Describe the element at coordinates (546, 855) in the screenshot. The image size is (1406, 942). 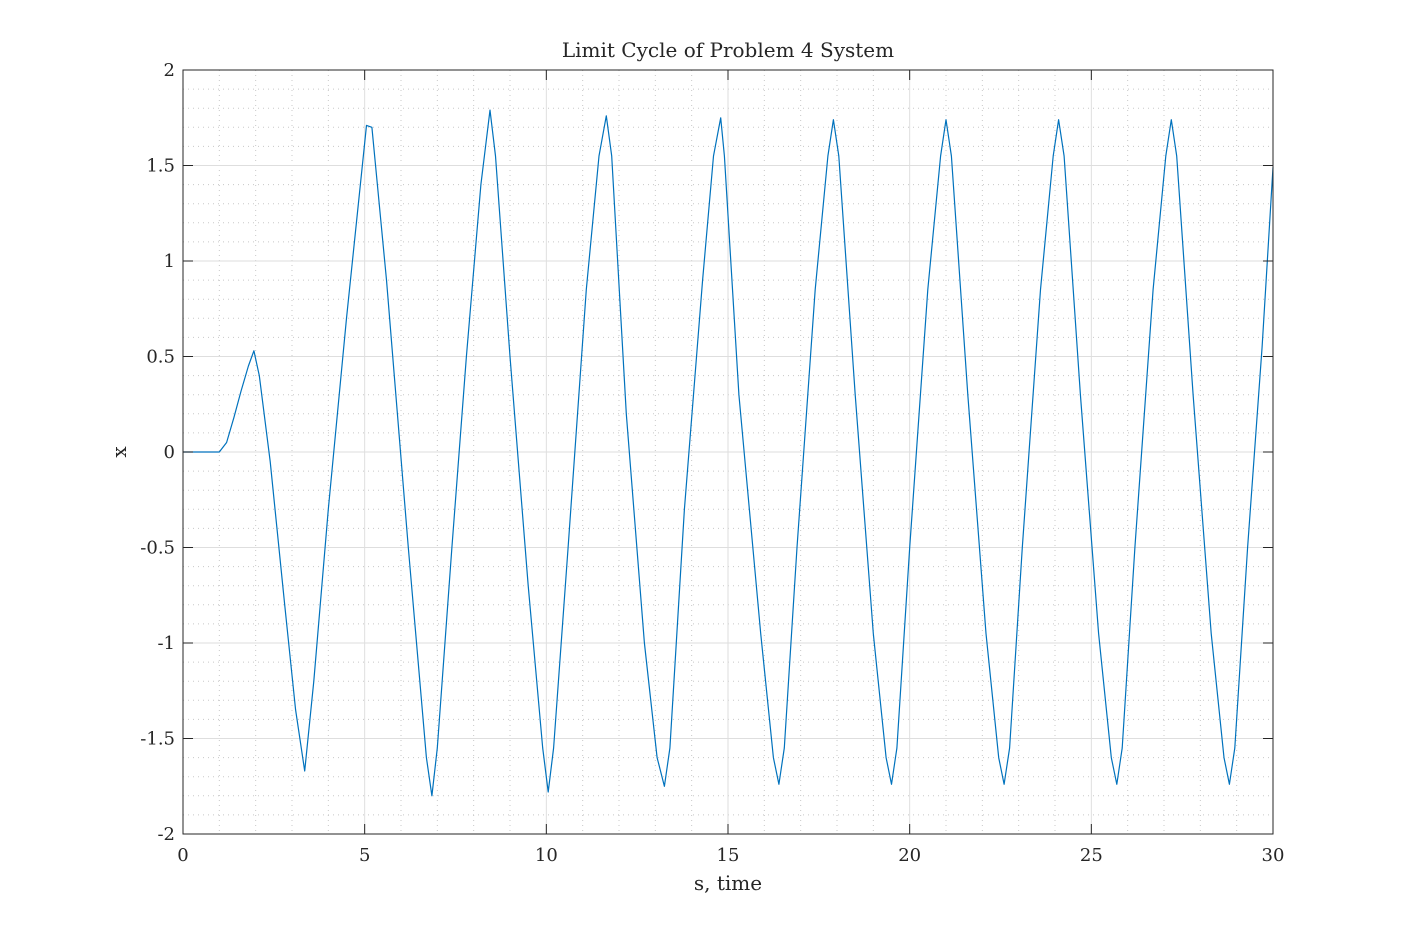
I see `x-tick-label: 10` at that location.